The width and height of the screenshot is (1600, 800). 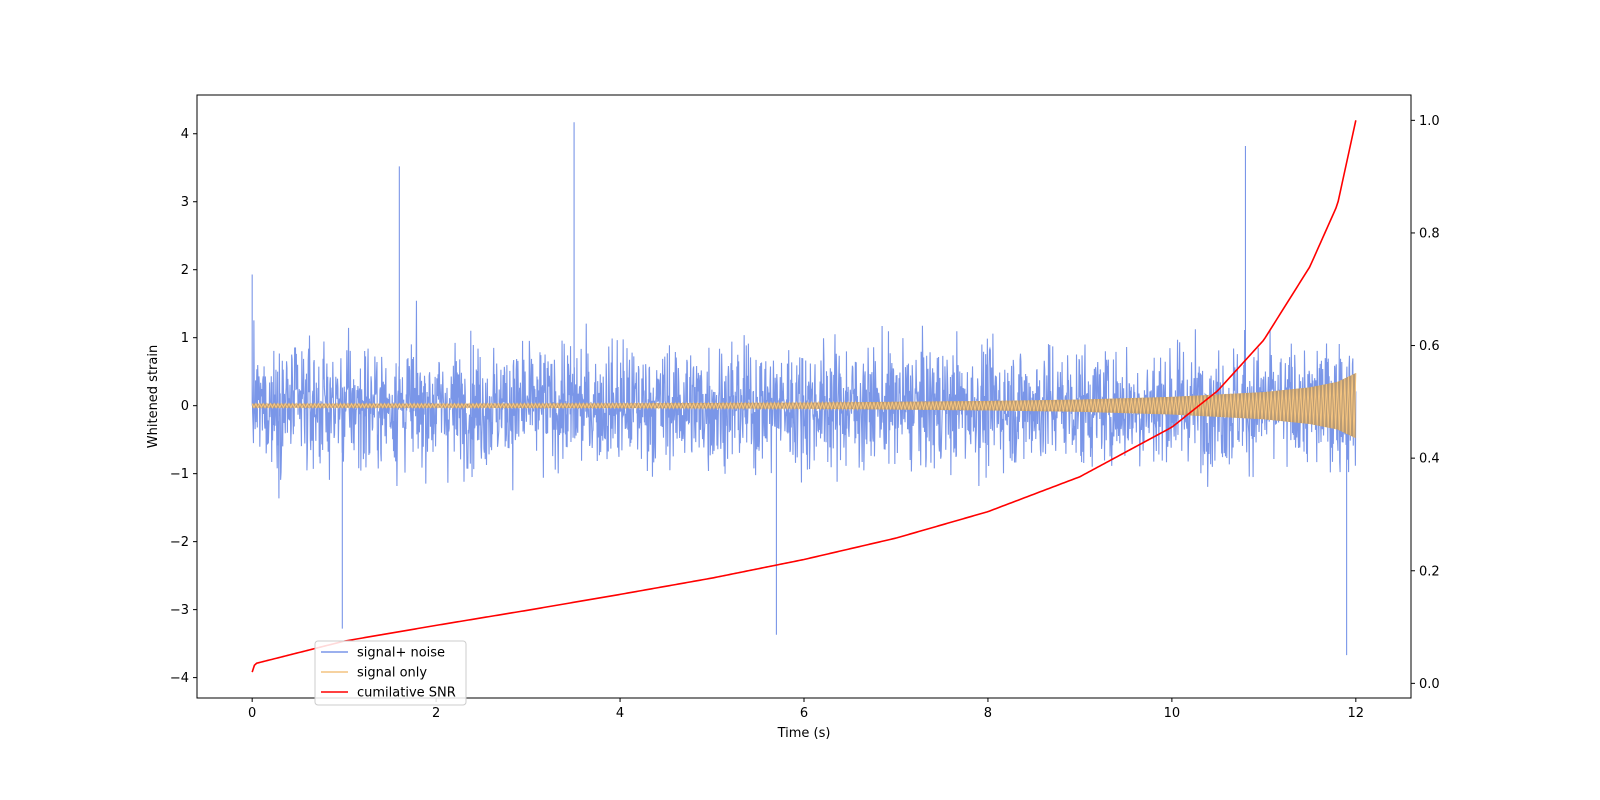 I want to click on x-tick-label: 0, so click(x=252, y=713).